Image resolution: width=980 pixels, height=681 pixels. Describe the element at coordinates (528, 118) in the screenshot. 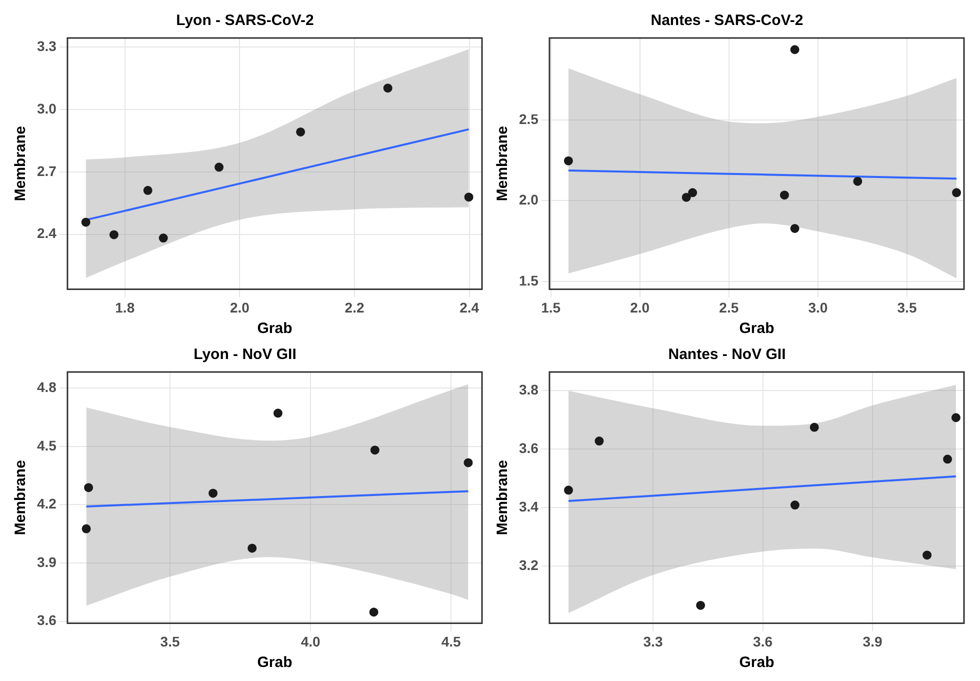

I see `y-tick-label: 2.5` at that location.